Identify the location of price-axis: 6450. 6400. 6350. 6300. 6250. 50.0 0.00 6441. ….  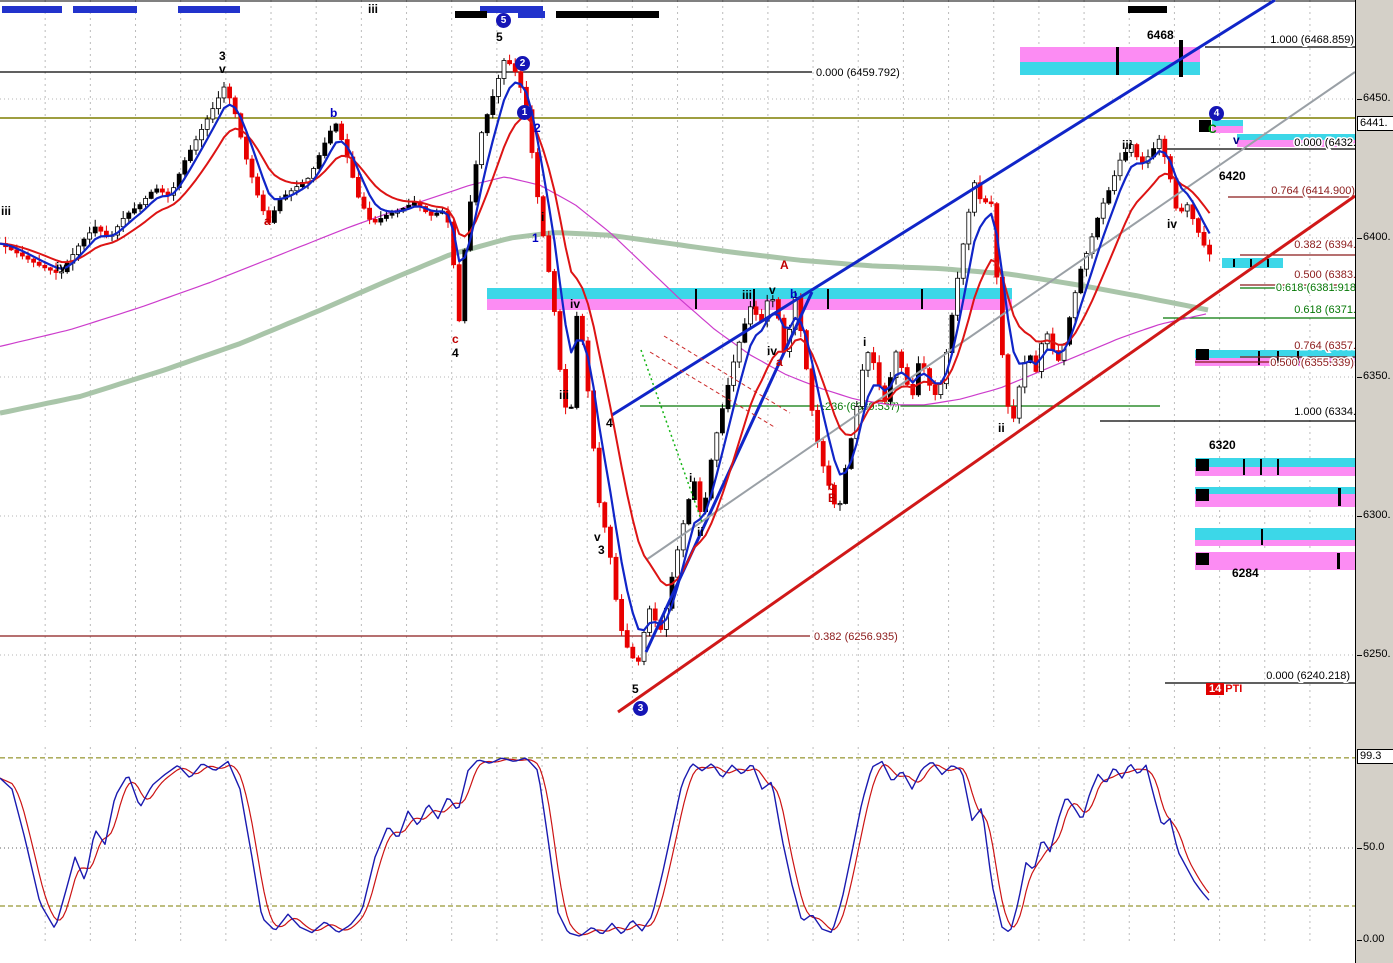
(1374, 481).